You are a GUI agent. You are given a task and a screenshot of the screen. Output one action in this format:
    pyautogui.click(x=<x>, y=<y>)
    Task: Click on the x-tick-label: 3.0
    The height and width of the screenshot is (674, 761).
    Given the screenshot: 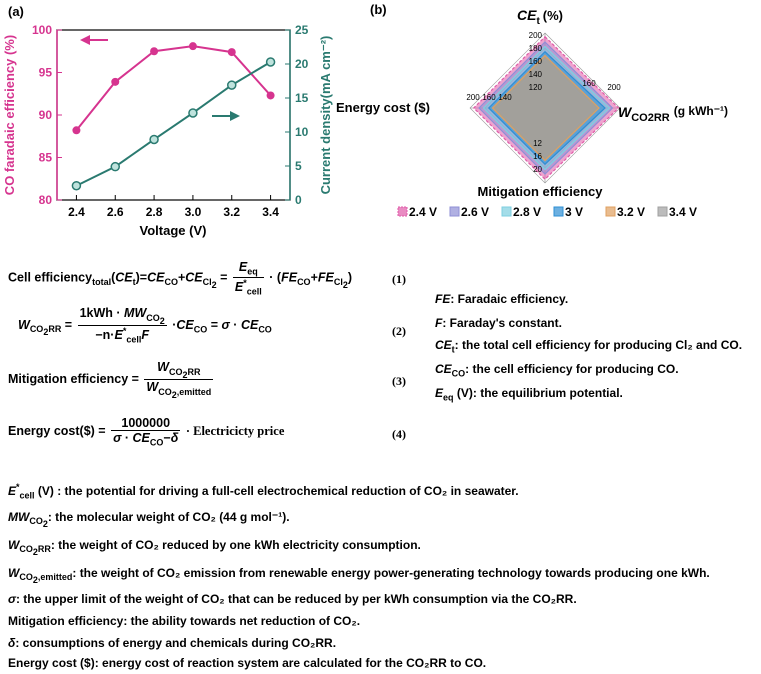 What is the action you would take?
    pyautogui.click(x=193, y=212)
    